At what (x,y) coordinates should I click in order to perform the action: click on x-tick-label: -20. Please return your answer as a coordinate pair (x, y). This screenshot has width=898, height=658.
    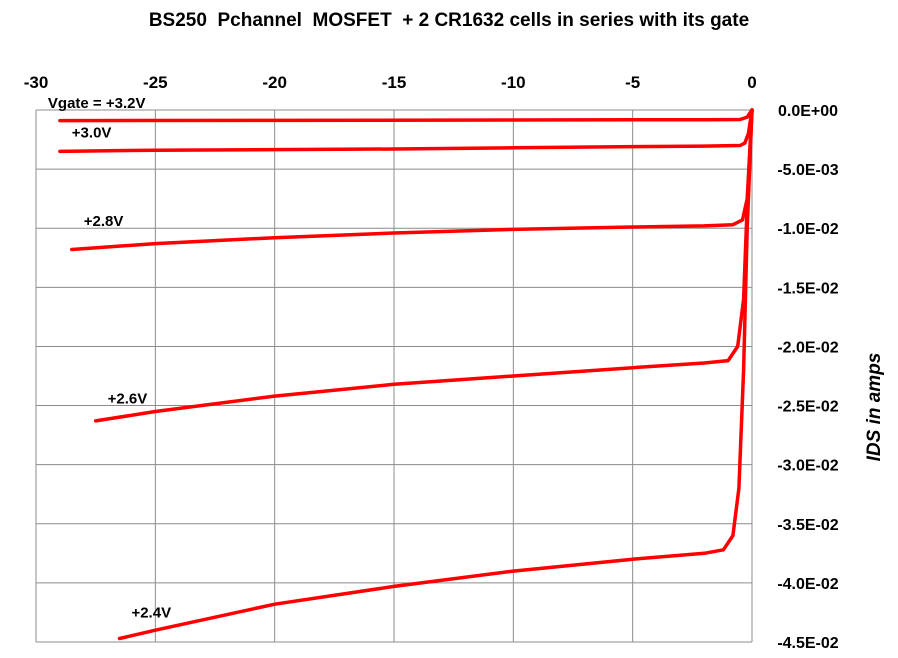
    Looking at the image, I should click on (274, 82).